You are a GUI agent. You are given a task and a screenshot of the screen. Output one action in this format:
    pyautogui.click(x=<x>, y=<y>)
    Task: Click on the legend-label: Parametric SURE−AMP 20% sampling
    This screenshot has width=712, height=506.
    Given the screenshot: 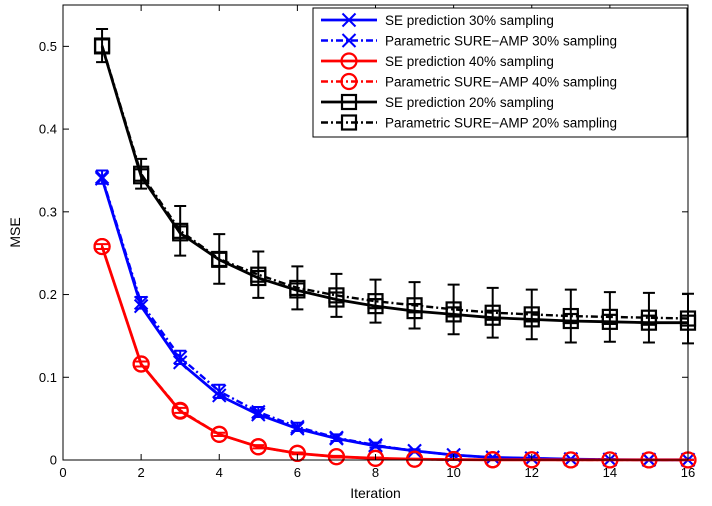 What is the action you would take?
    pyautogui.click(x=501, y=123)
    